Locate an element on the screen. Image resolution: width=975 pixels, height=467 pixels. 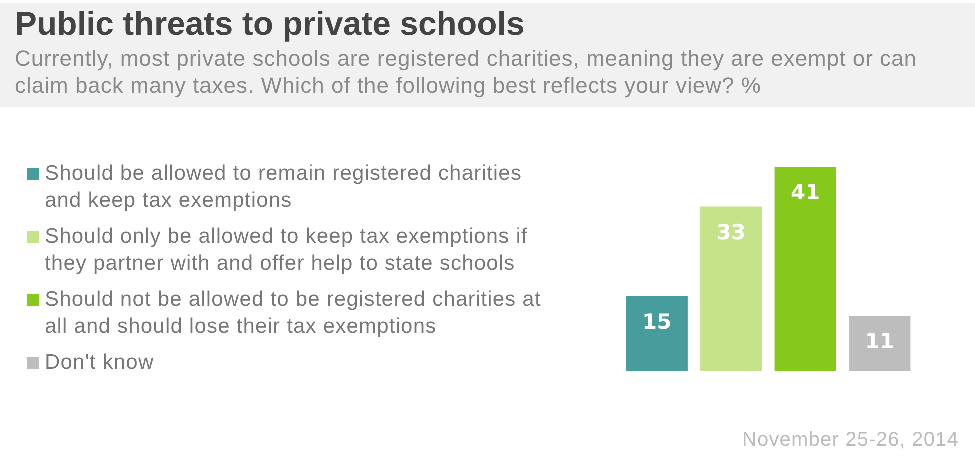
chart-subtitle: Currently, most private schools are registered charities, meaning they are exempt or can claim back many taxes. Which of the following best reflects your view? % is located at coordinates (466, 72).